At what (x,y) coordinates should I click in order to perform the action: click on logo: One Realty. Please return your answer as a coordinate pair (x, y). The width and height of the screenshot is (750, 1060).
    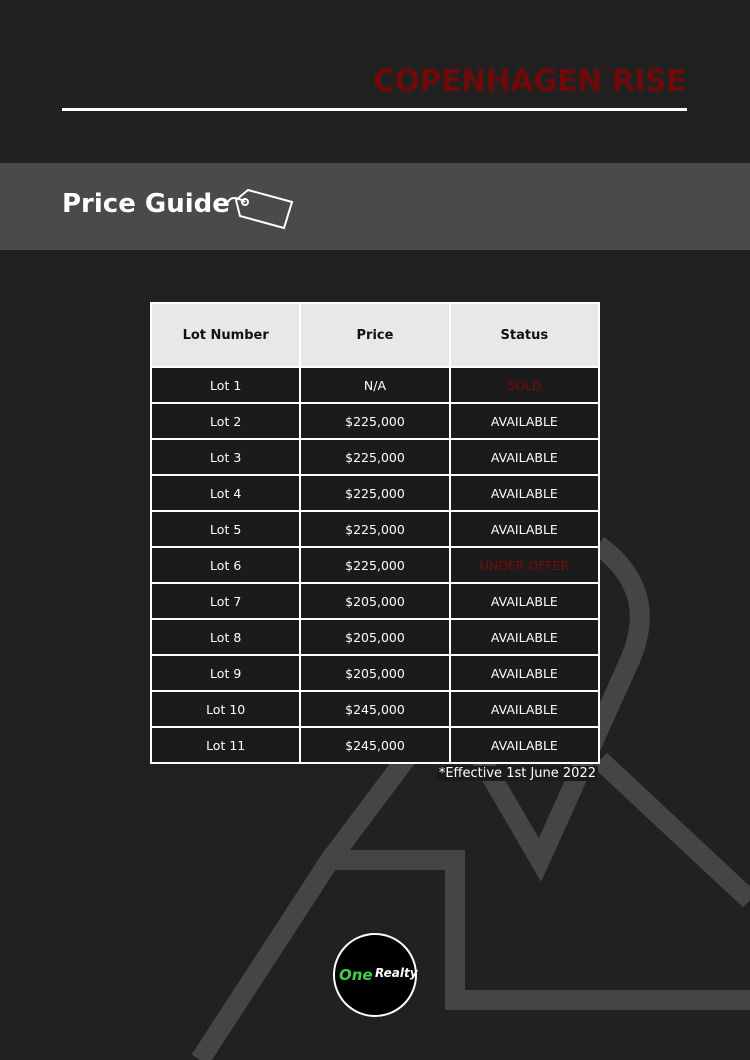
    Looking at the image, I should click on (375, 975).